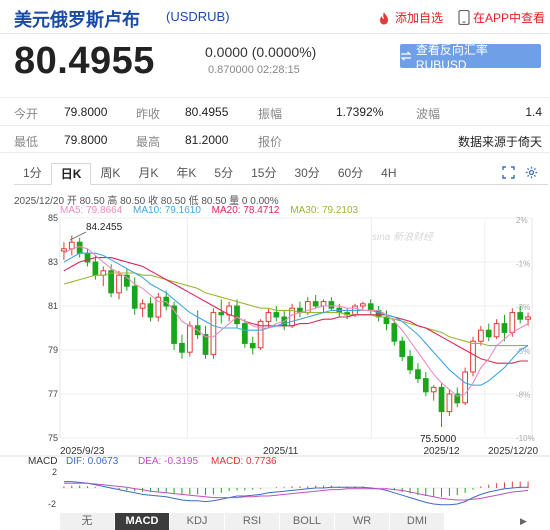 Image resolution: width=550 pixels, height=530 pixels. I want to click on chart-tools, so click(520, 175).